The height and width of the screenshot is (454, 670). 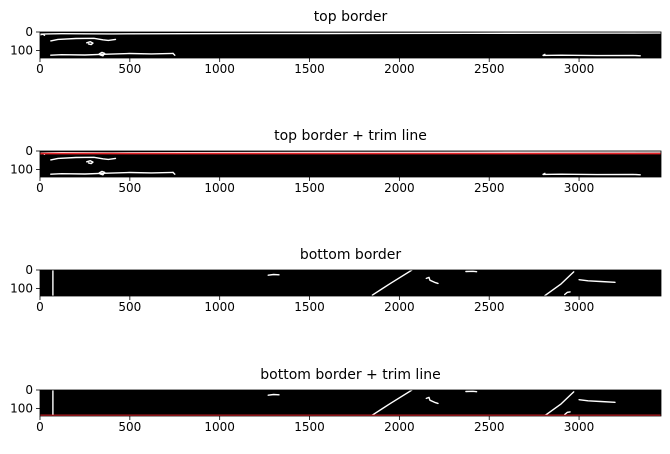 What do you see at coordinates (350, 375) in the screenshot?
I see `chart-title: bottom border + trim line` at bounding box center [350, 375].